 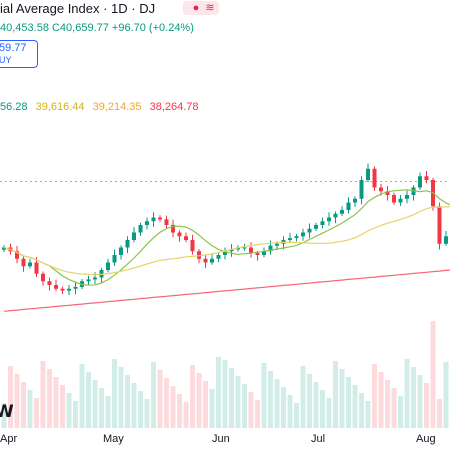 What do you see at coordinates (9, 439) in the screenshot?
I see `x-axis-label-apr: Apr` at bounding box center [9, 439].